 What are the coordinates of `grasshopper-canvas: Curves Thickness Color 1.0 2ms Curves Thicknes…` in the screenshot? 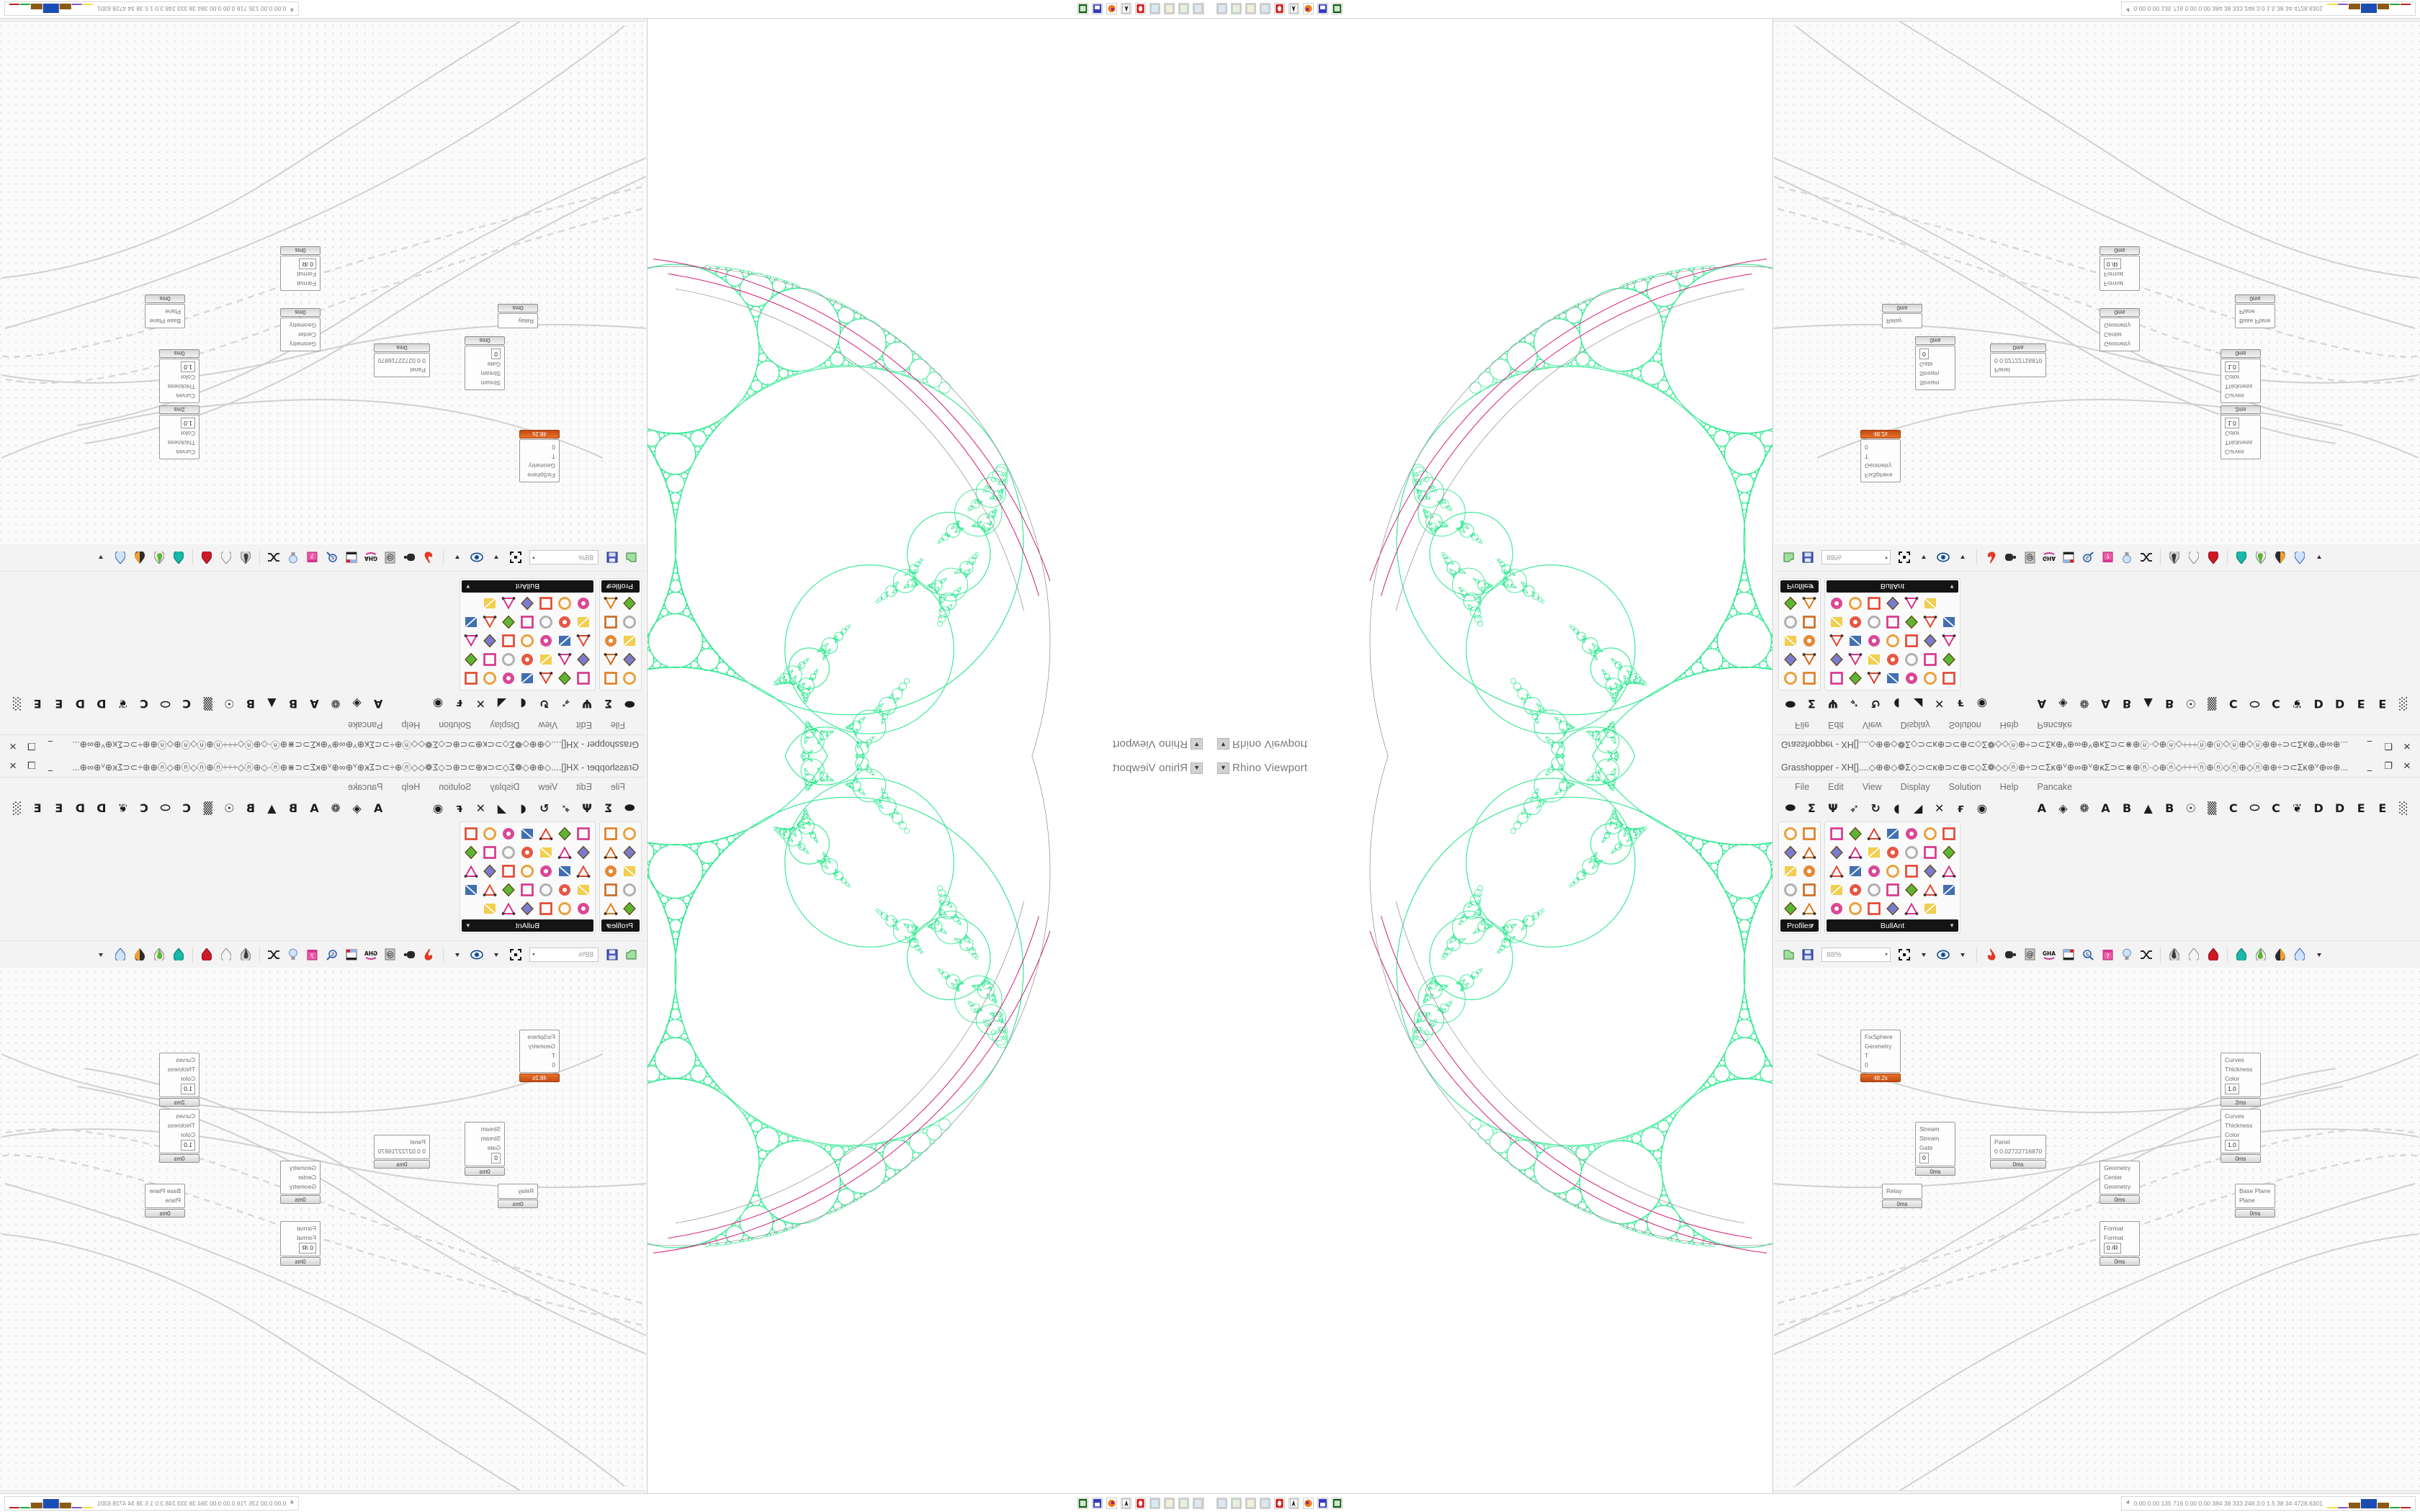 It's located at (323, 1229).